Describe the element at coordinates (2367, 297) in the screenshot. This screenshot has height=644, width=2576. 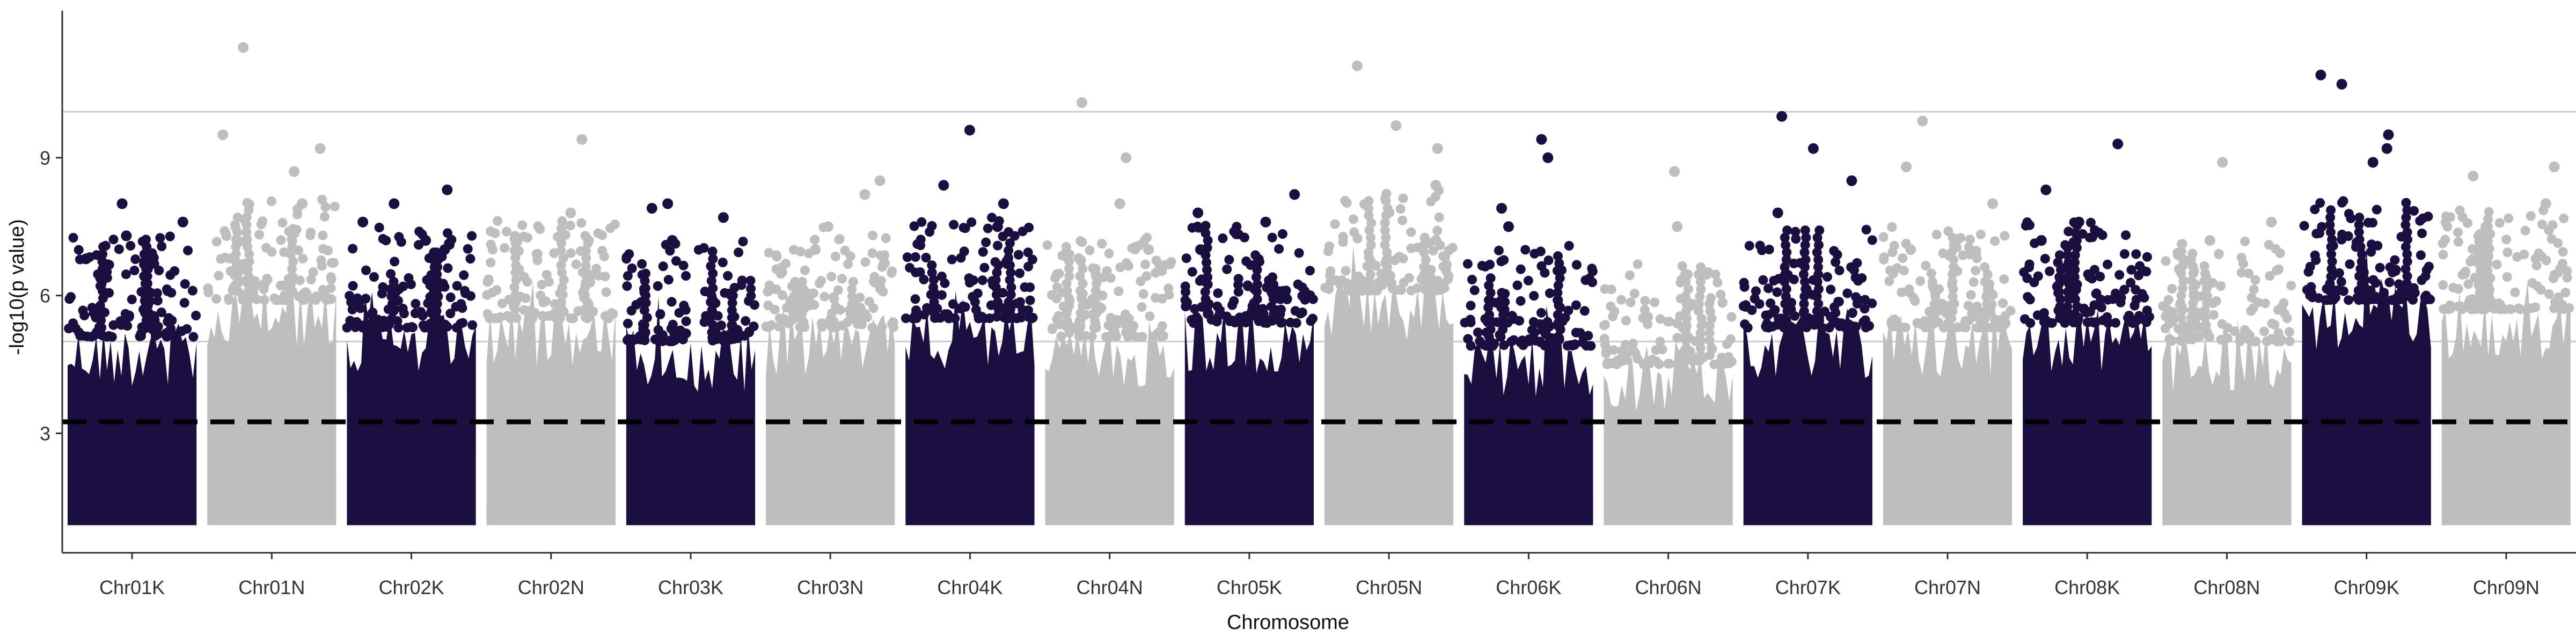
I see `chromosome-Chr09K` at that location.